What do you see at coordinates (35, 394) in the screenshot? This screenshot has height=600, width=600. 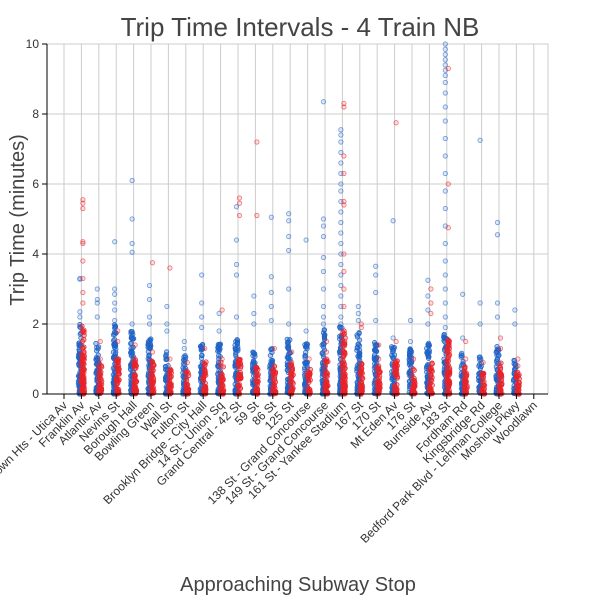 I see `y-tick-label: 0` at bounding box center [35, 394].